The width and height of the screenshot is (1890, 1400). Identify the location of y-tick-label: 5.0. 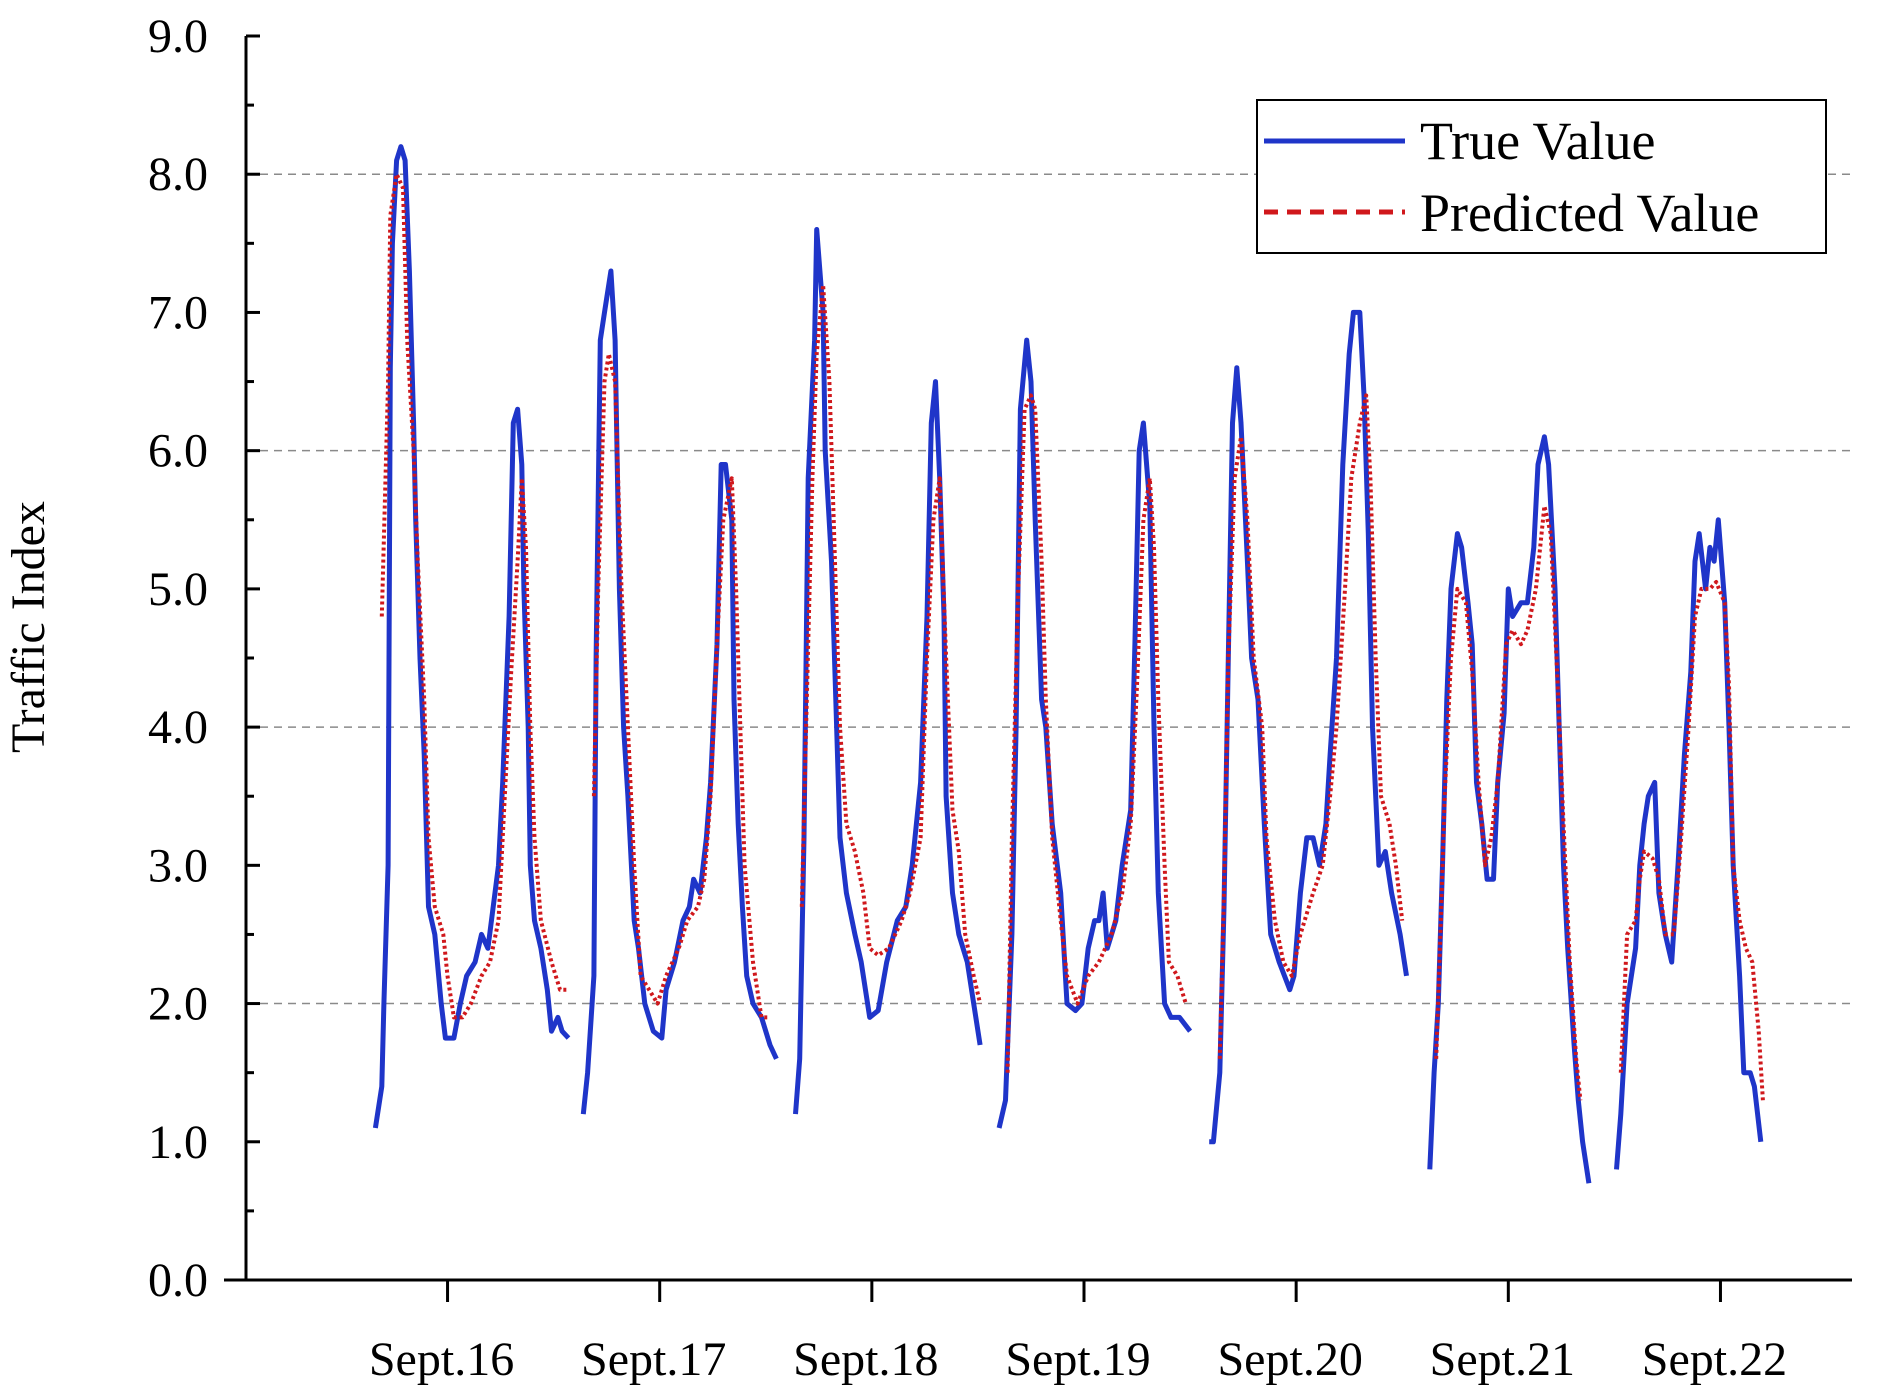
(178, 589).